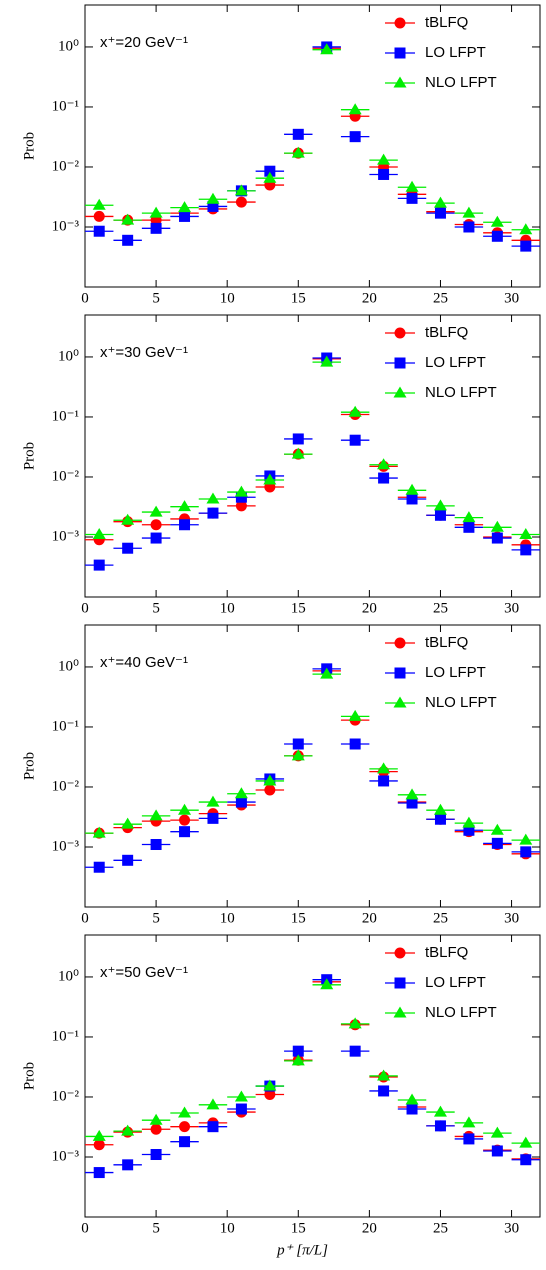 The height and width of the screenshot is (1270, 546). Describe the element at coordinates (144, 352) in the screenshot. I see `panel-title: x⁺=30 GeV⁻¹` at that location.